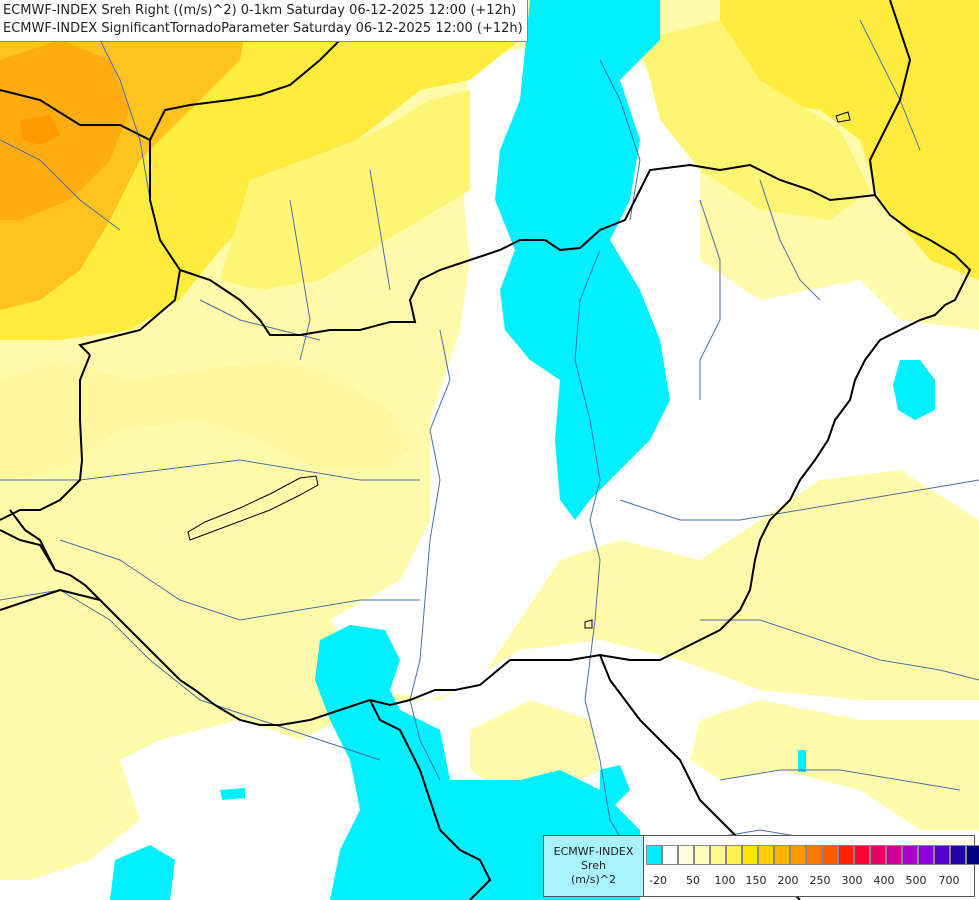 This screenshot has width=979, height=900. I want to click on legend-tick-label: 150, so click(756, 880).